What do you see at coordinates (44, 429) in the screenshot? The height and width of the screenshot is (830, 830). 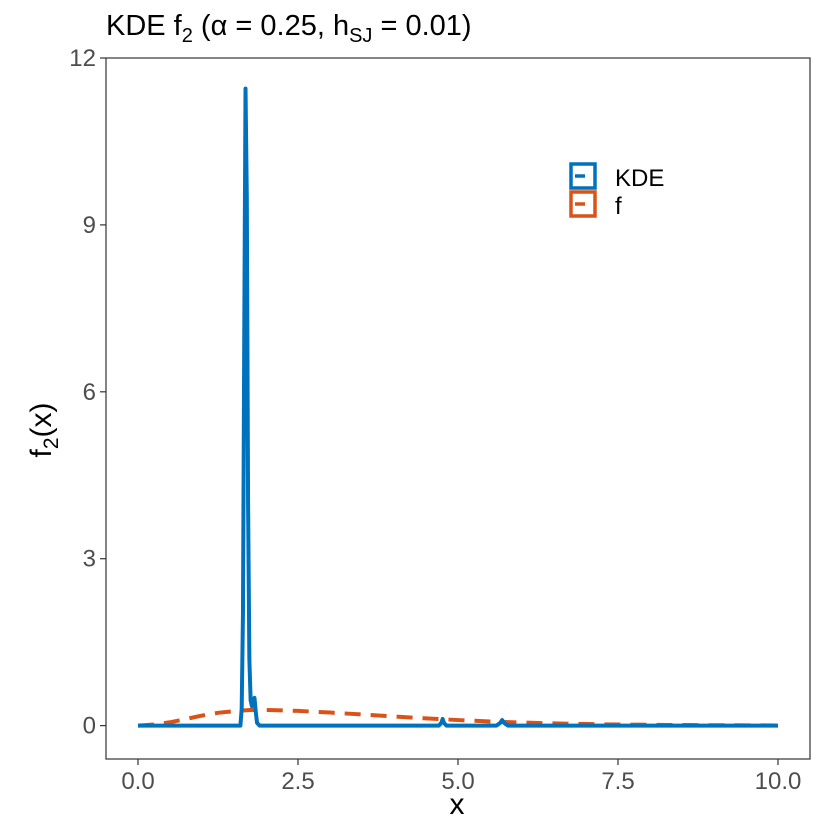 I see `y-axis-title: f2(x)` at bounding box center [44, 429].